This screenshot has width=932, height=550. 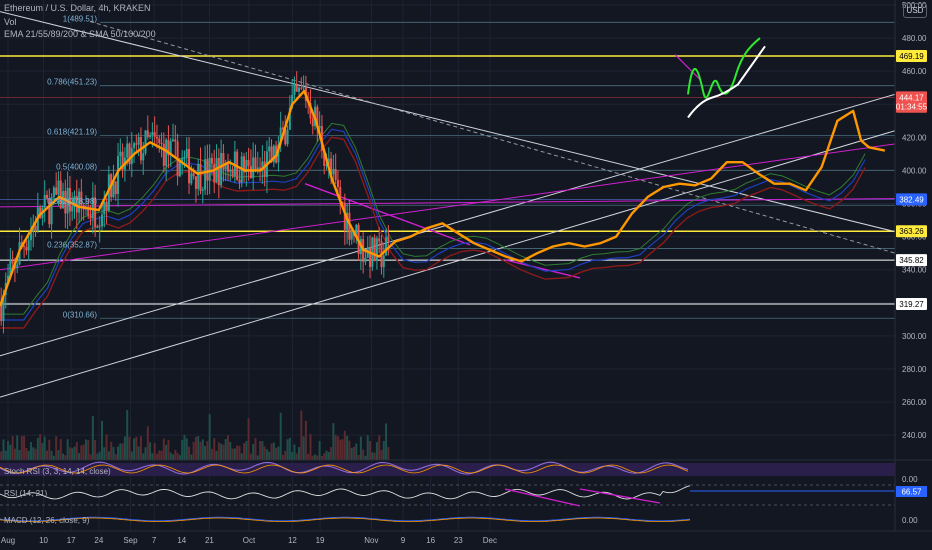 What do you see at coordinates (154, 540) in the screenshot?
I see `time-tick-label: 7` at bounding box center [154, 540].